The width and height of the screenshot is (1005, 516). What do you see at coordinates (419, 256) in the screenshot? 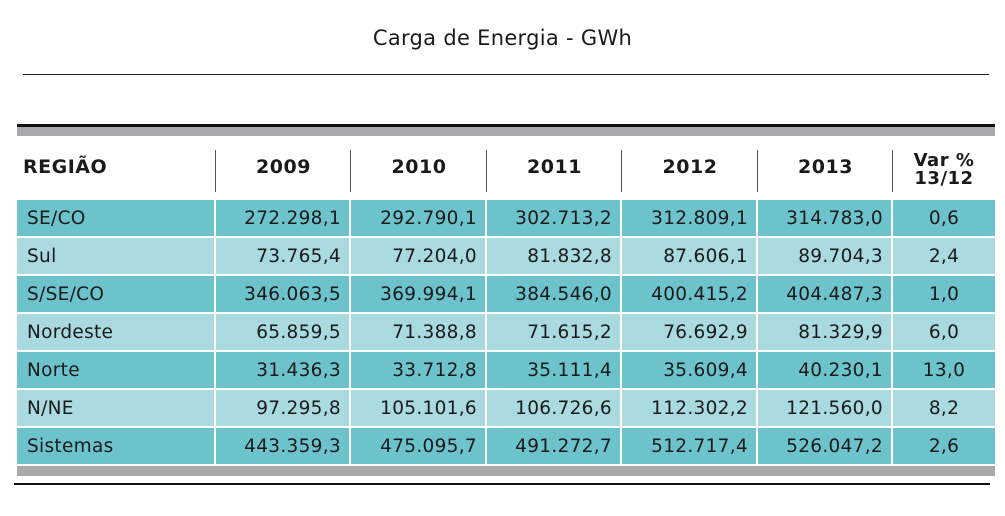
I see `cell-2010: 77.204,0` at bounding box center [419, 256].